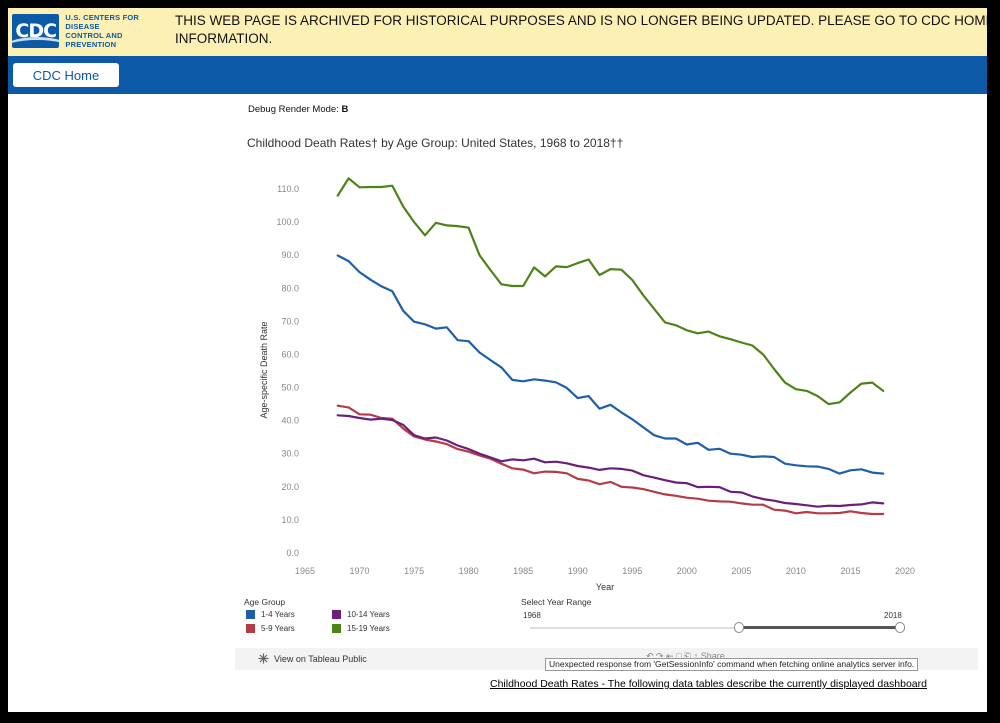 This screenshot has width=1000, height=723. Describe the element at coordinates (290, 487) in the screenshot. I see `y-tick-label: 20.0` at that location.